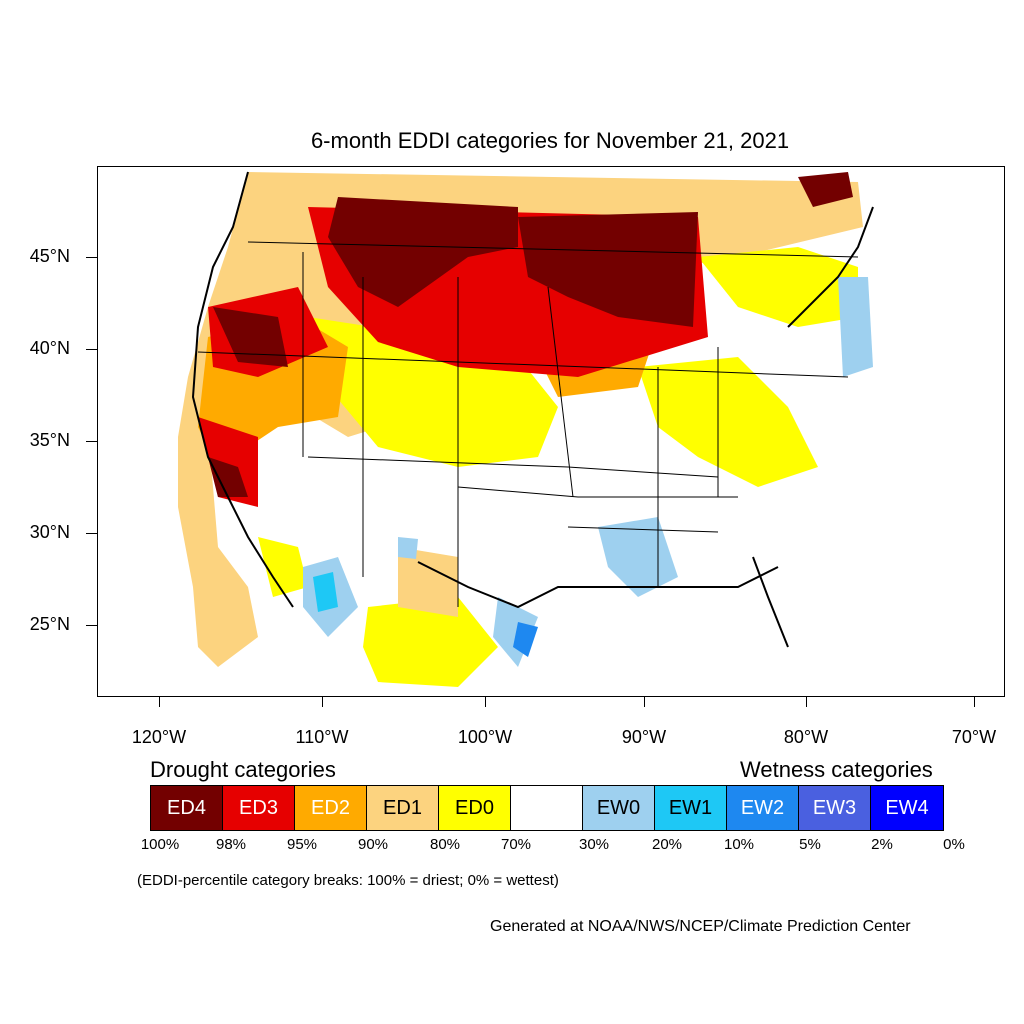 Image resolution: width=1024 pixels, height=1024 pixels. Describe the element at coordinates (907, 808) in the screenshot. I see `legend-box-ew4: EW4` at that location.